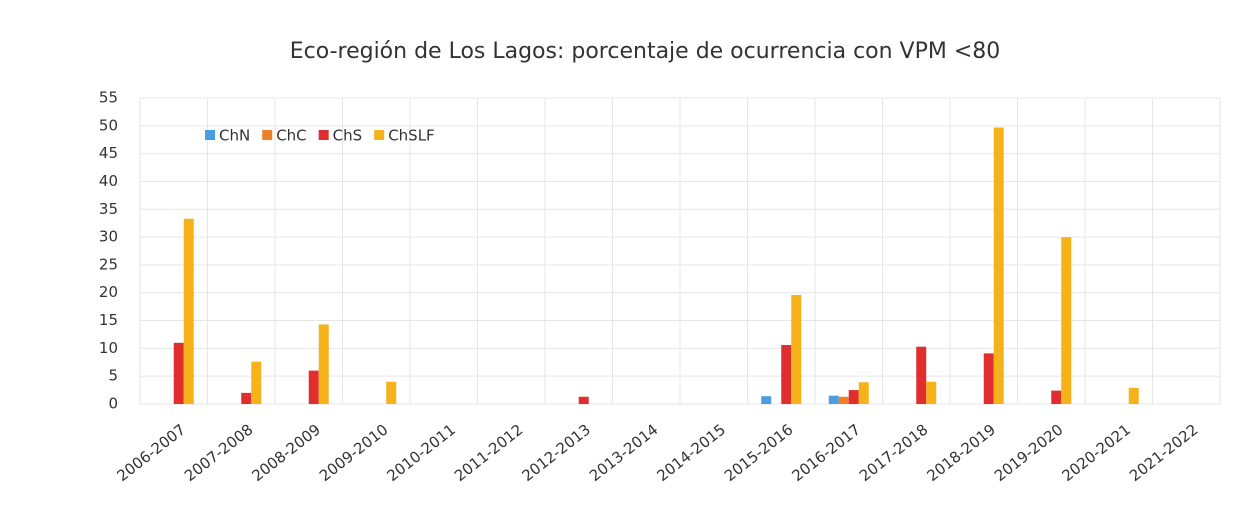  What do you see at coordinates (489, 453) in the screenshot?
I see `x-tick-label: 2011-2012` at bounding box center [489, 453].